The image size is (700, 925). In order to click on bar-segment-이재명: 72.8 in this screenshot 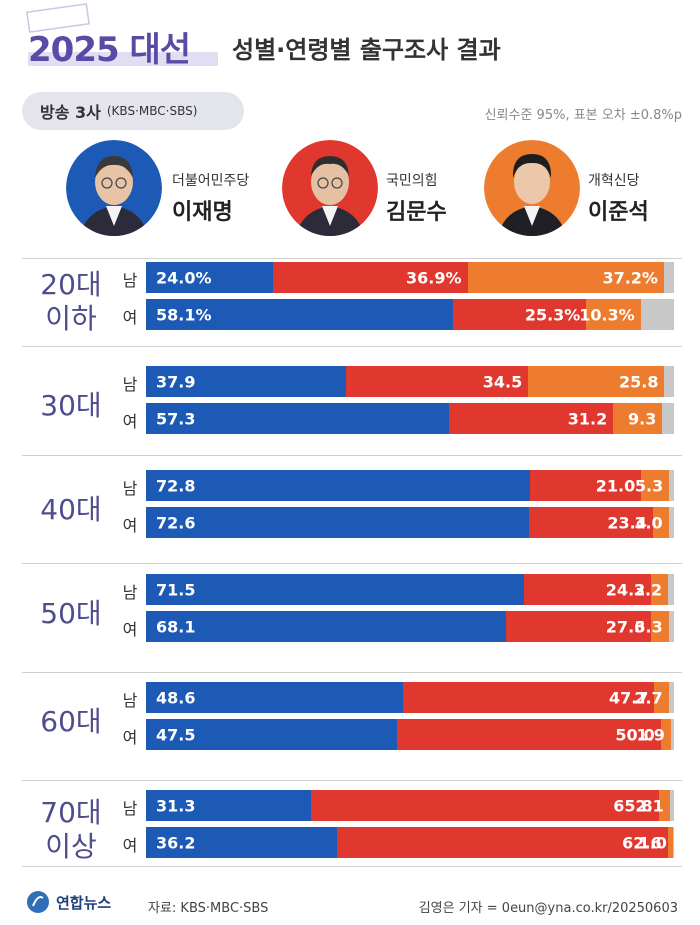, I will do `click(338, 485)`.